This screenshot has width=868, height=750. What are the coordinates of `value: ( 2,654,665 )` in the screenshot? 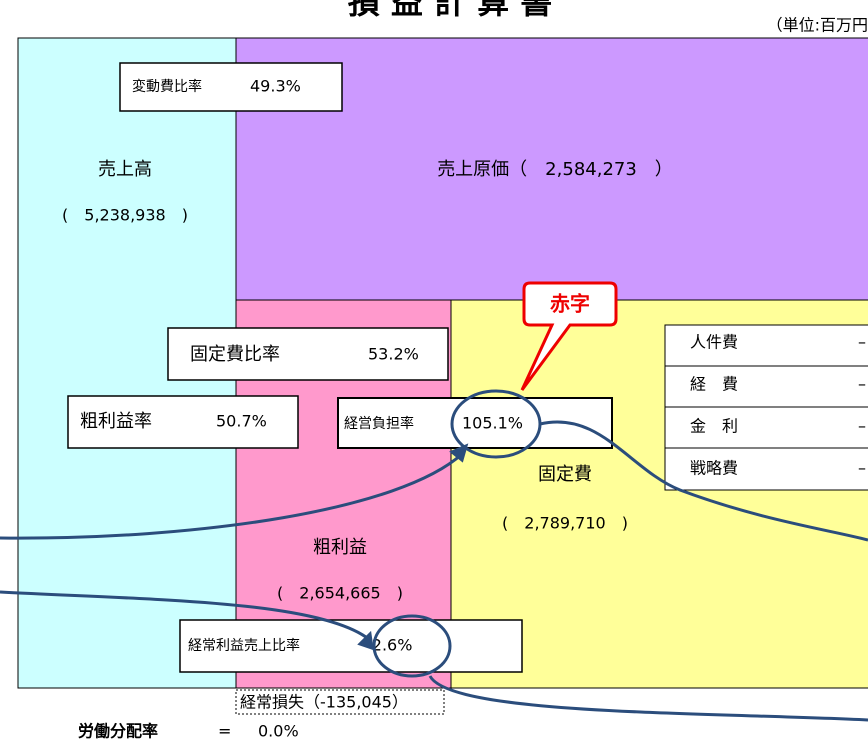 It's located at (340, 593).